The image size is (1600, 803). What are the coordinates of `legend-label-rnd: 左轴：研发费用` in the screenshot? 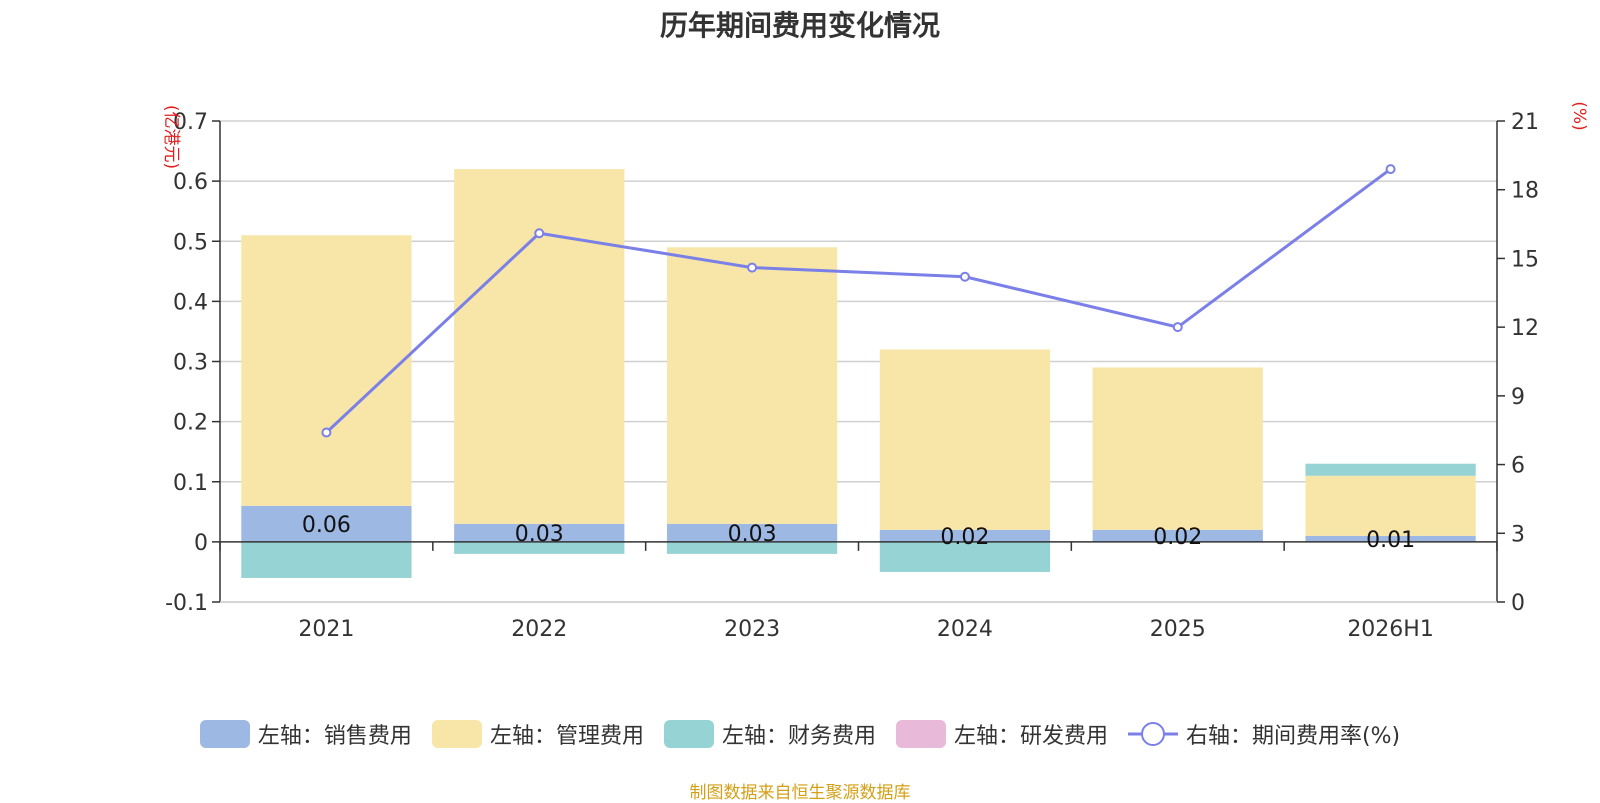 It's located at (1030, 736).